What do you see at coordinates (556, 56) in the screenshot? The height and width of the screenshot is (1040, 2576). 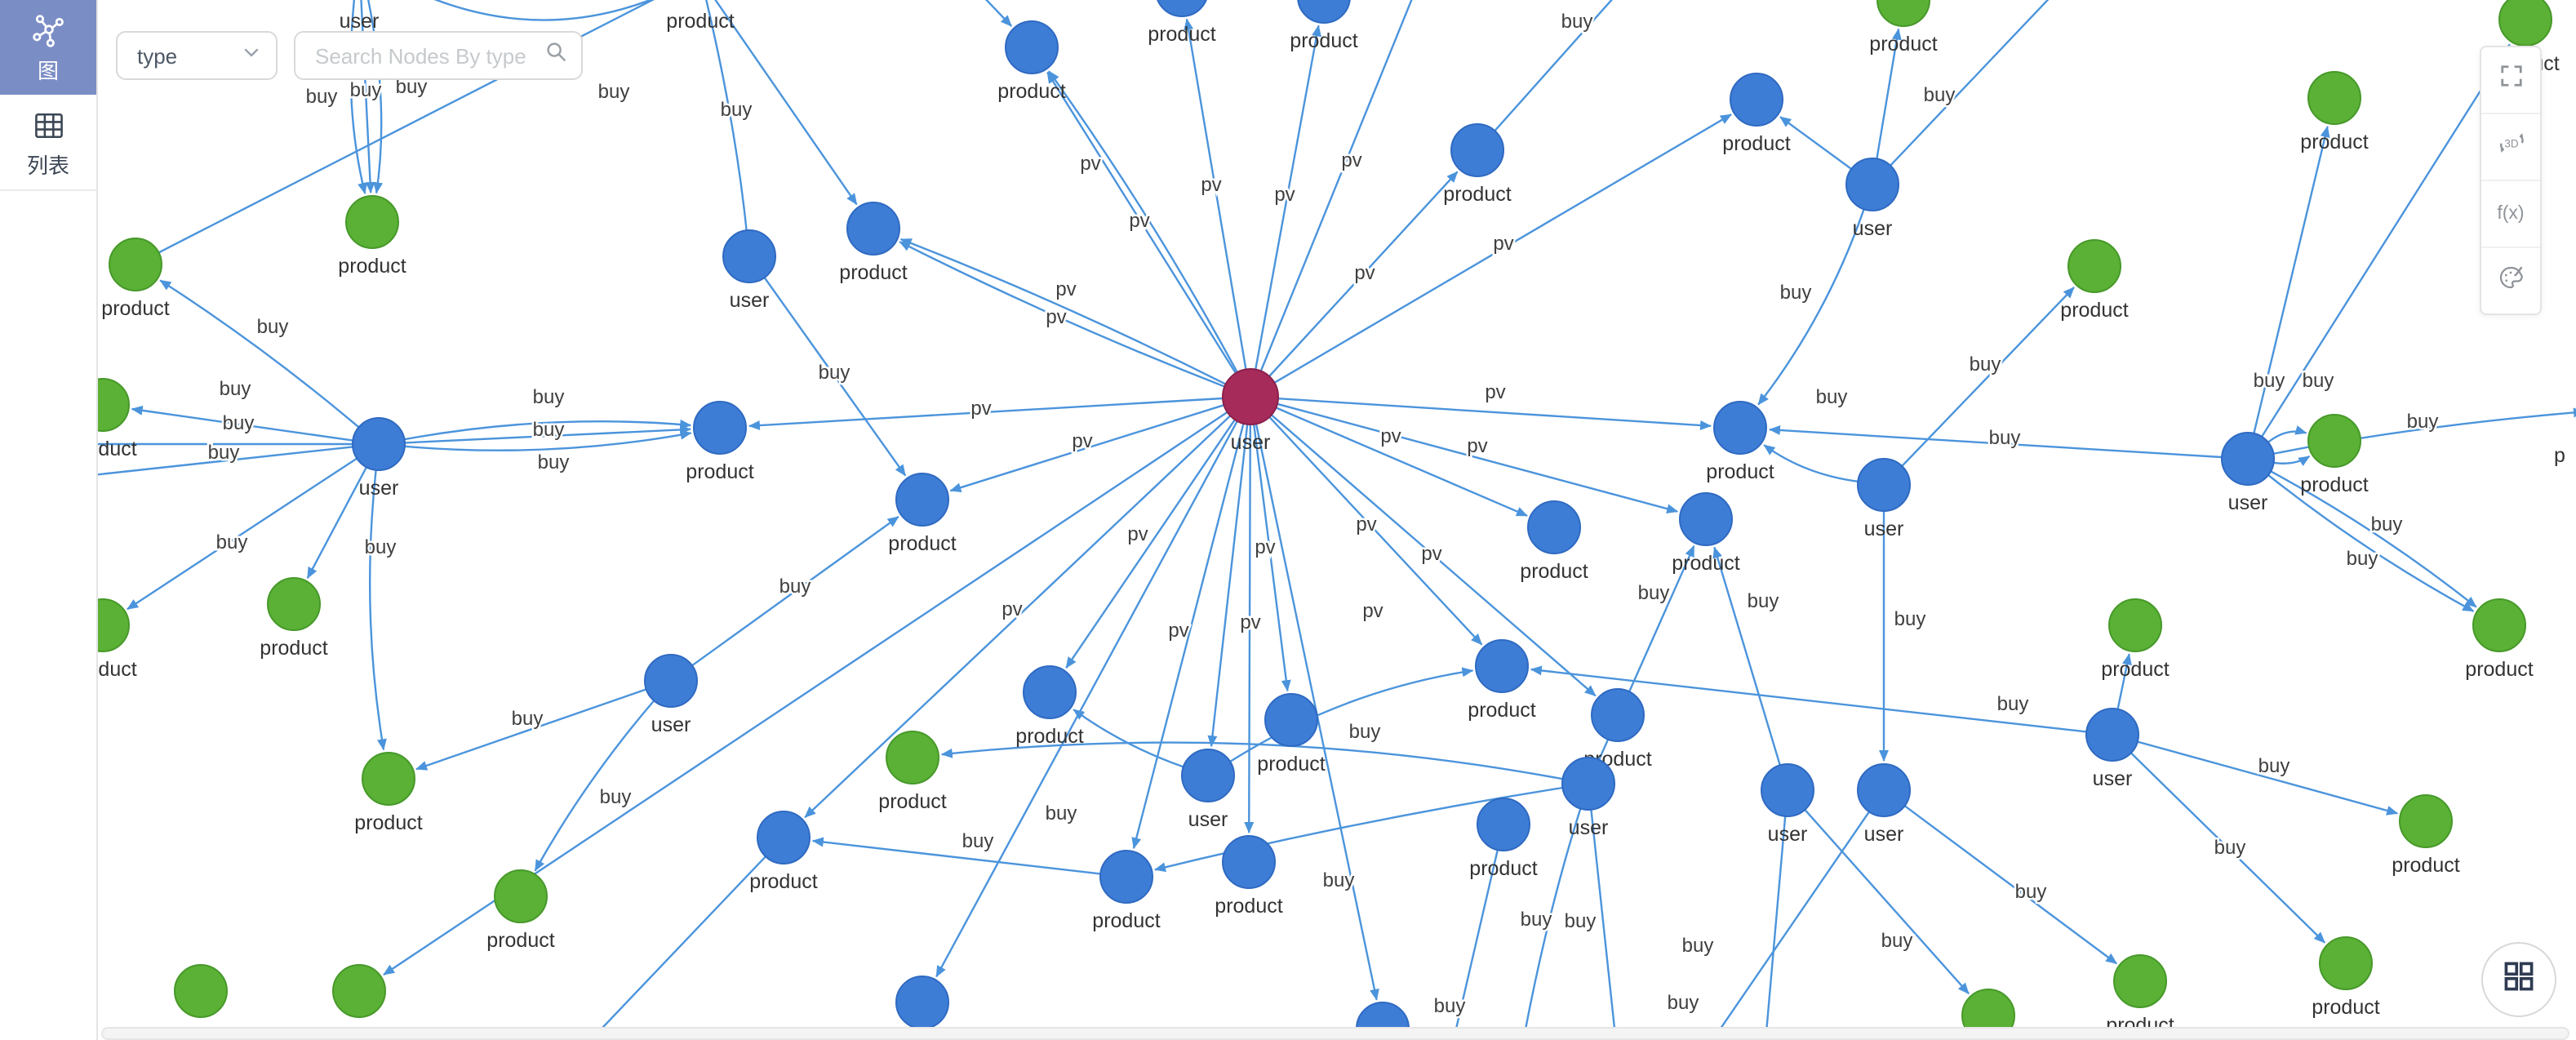 I see `search-icon` at bounding box center [556, 56].